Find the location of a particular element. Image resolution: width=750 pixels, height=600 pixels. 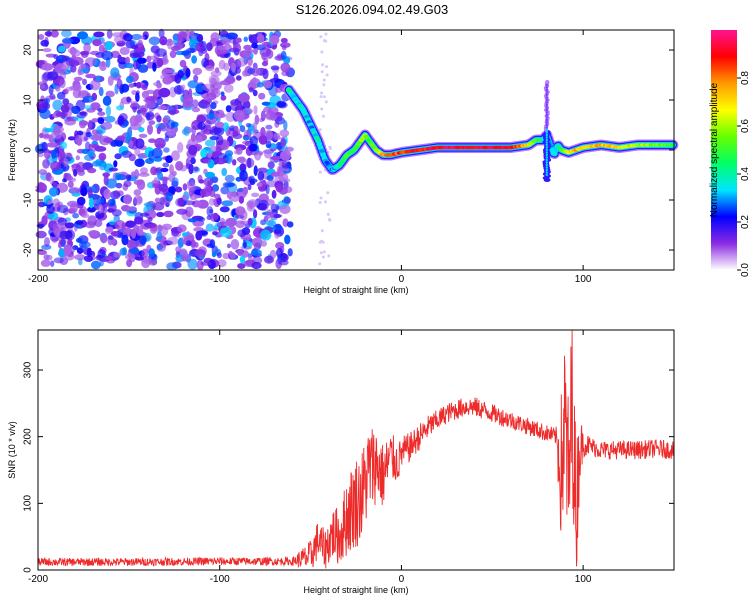

spectrogram-y-tick-label: 0 is located at coordinates (28, 150).